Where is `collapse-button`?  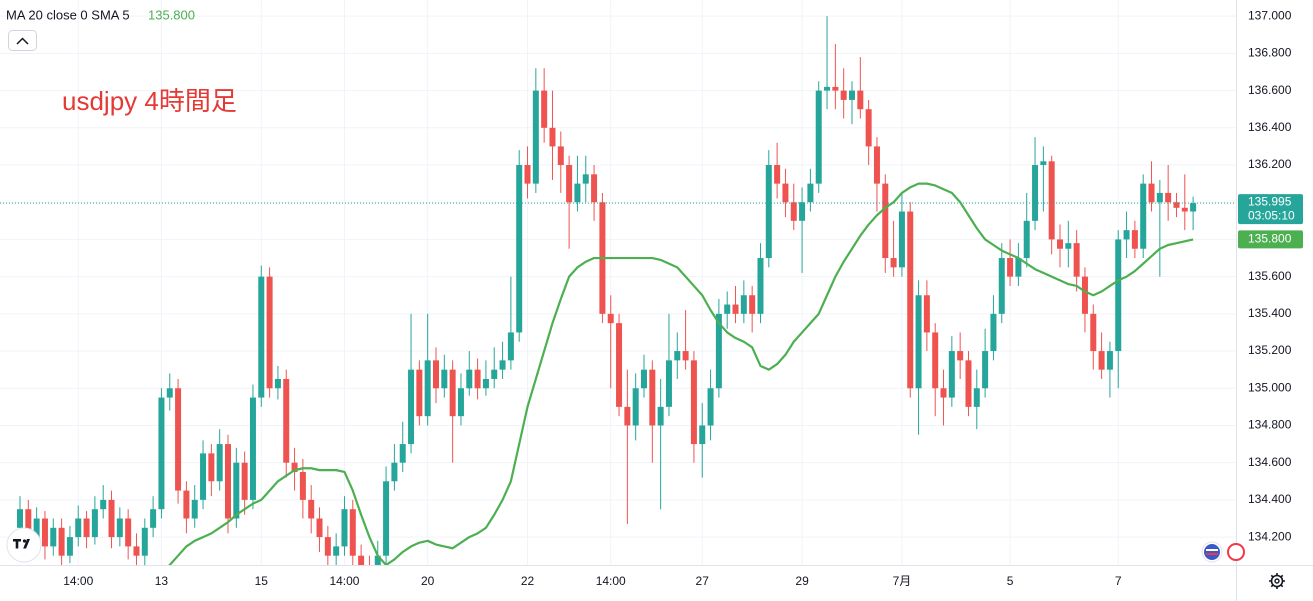 collapse-button is located at coordinates (22, 40).